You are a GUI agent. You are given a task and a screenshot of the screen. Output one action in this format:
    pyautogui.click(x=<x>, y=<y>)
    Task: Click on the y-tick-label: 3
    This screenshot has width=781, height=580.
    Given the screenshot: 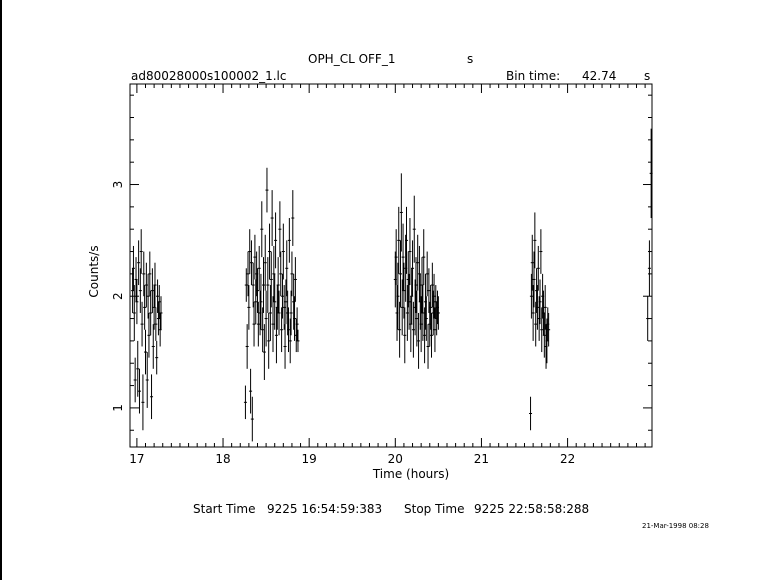 What is the action you would take?
    pyautogui.click(x=118, y=185)
    